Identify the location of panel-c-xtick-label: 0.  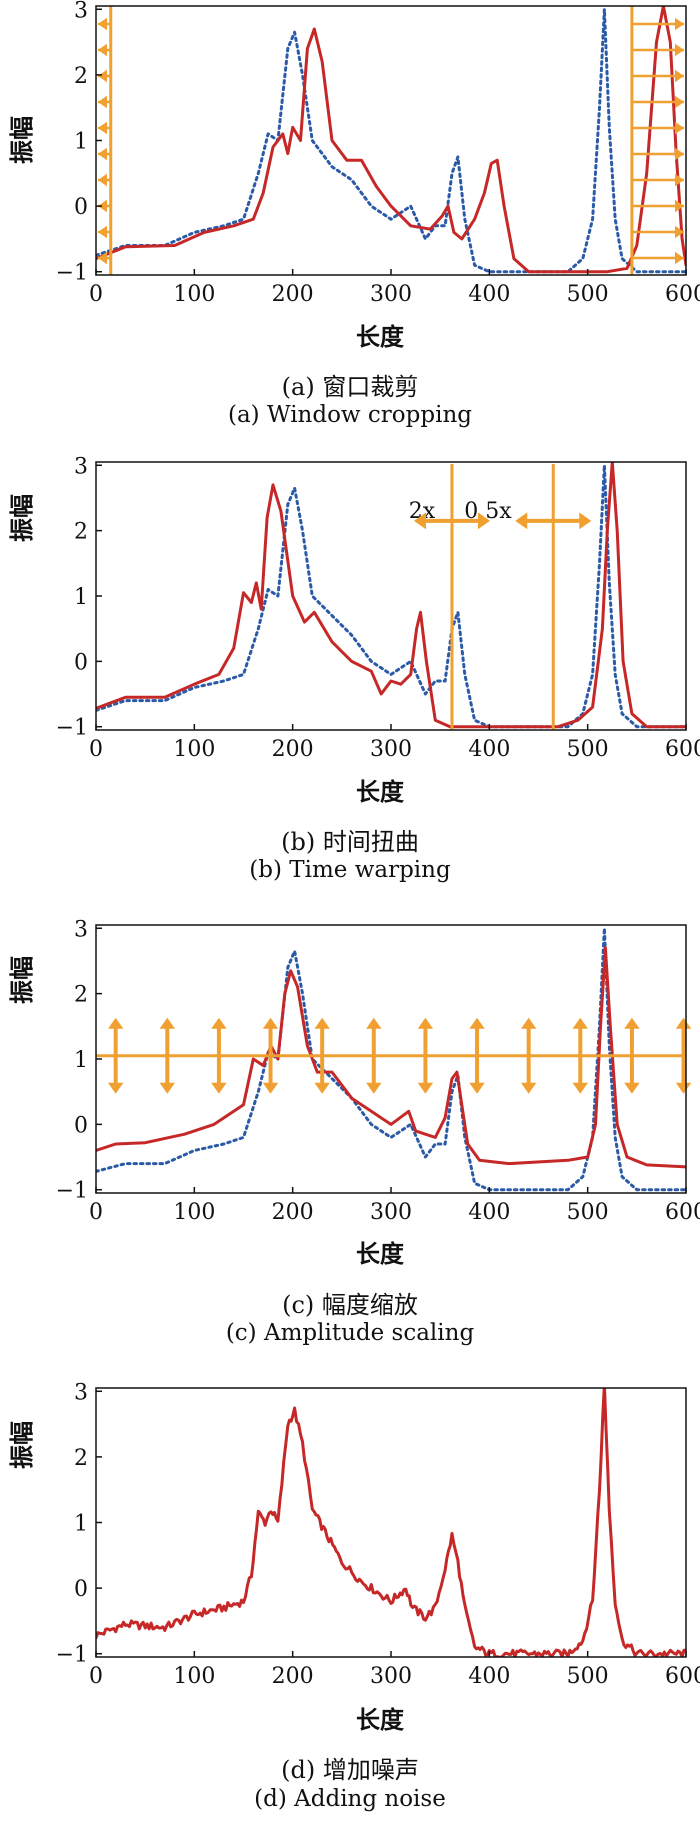
(96, 1212).